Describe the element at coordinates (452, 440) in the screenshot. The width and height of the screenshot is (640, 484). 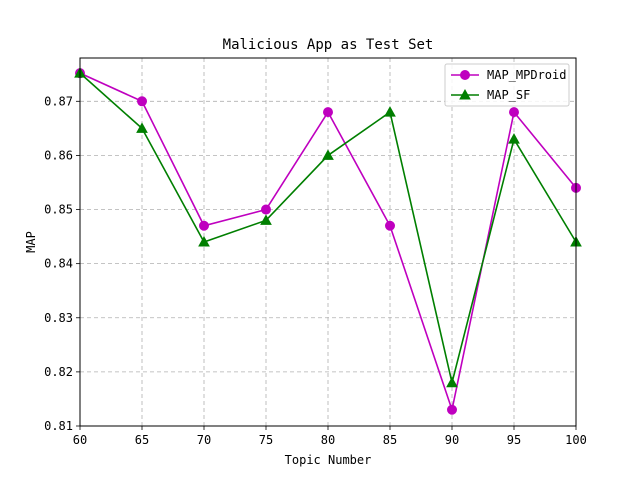
I see `x-tick-label: 90` at that location.